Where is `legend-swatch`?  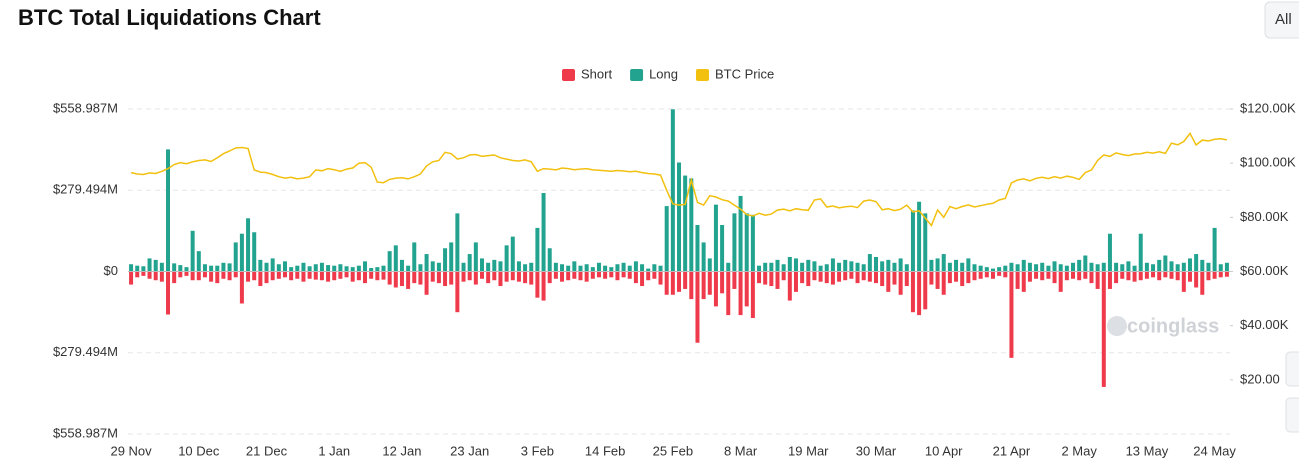
legend-swatch is located at coordinates (637, 75).